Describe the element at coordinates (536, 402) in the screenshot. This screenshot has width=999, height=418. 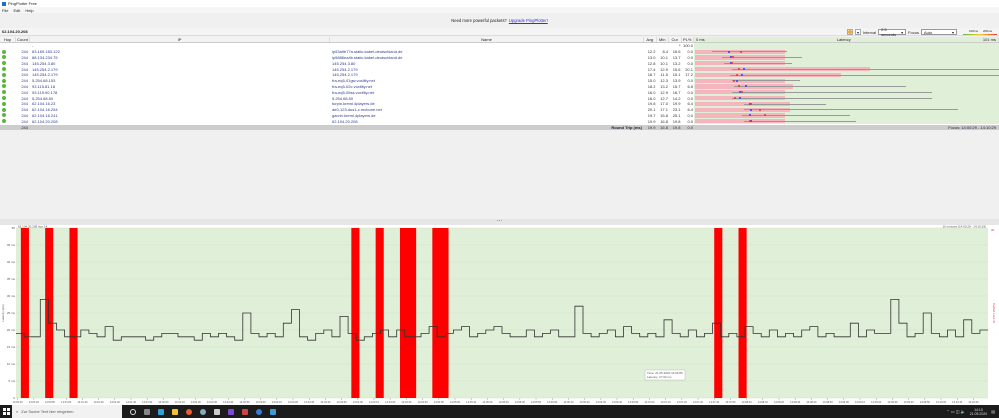
I see `x-tick-label: 14:05:50` at that location.